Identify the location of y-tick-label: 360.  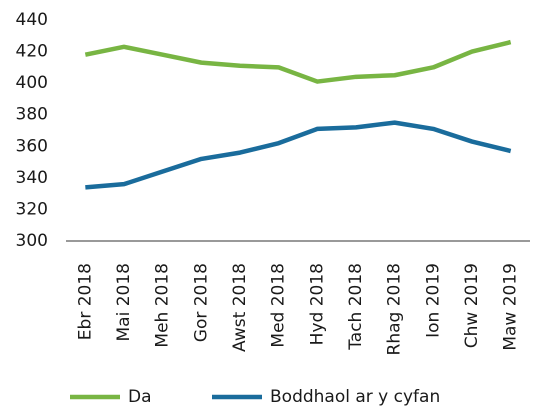
(32, 146).